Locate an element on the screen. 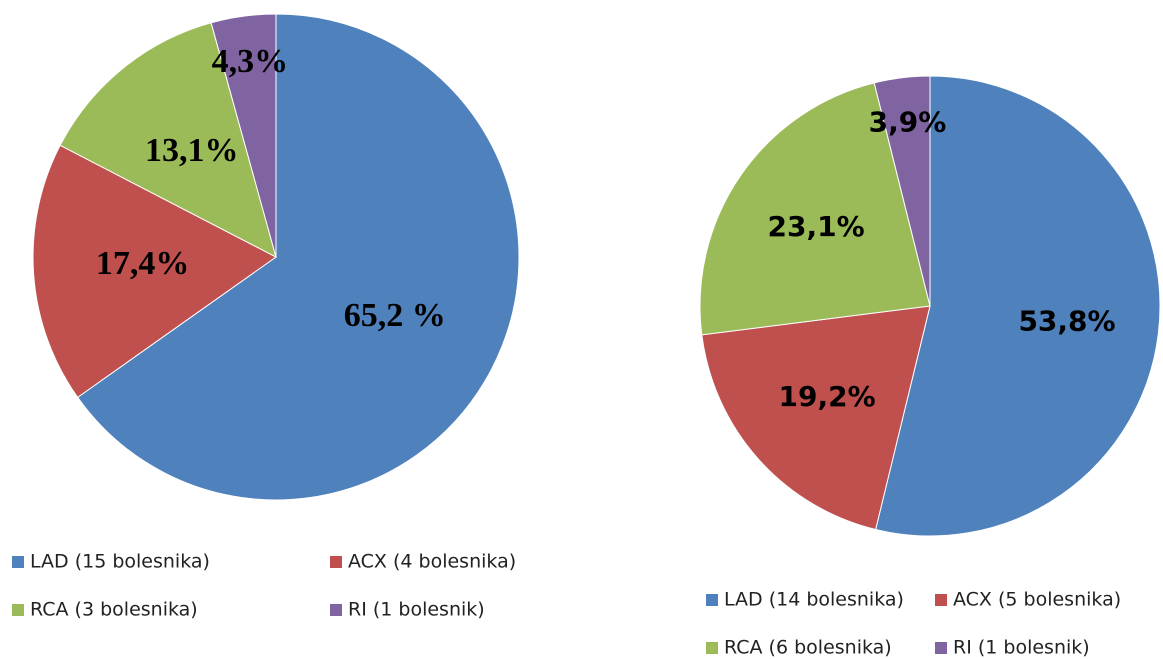 The width and height of the screenshot is (1163, 659). legend-label: LAD (15 bolesnika) is located at coordinates (120, 562).